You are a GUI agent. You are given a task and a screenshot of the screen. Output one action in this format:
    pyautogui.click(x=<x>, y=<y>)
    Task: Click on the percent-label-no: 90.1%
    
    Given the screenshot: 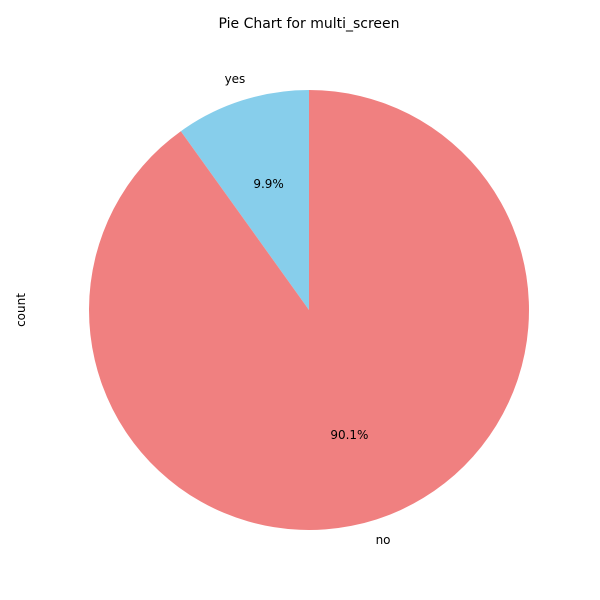 What is the action you would take?
    pyautogui.click(x=349, y=435)
    